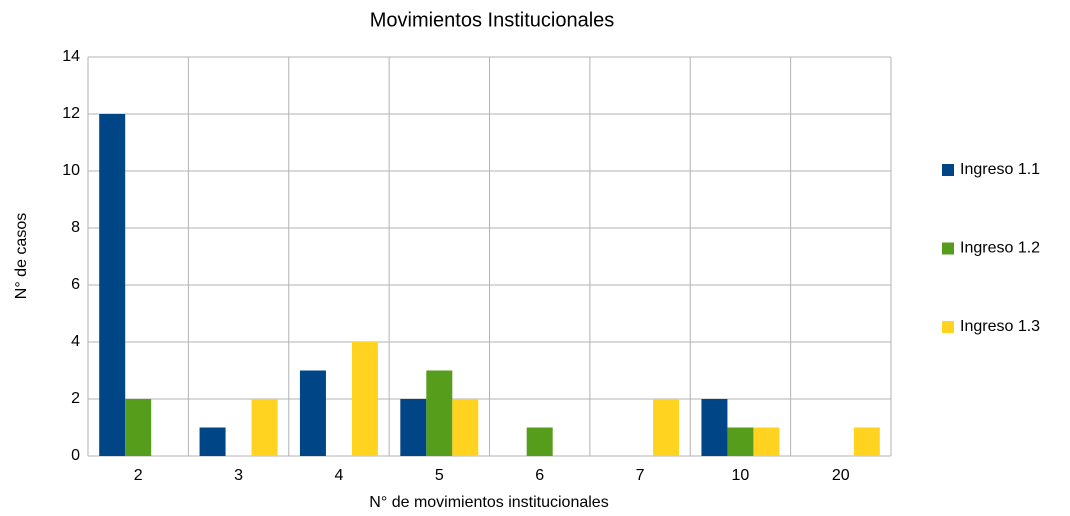  What do you see at coordinates (1000, 326) in the screenshot?
I see `legend-label: Ingreso 1.3` at bounding box center [1000, 326].